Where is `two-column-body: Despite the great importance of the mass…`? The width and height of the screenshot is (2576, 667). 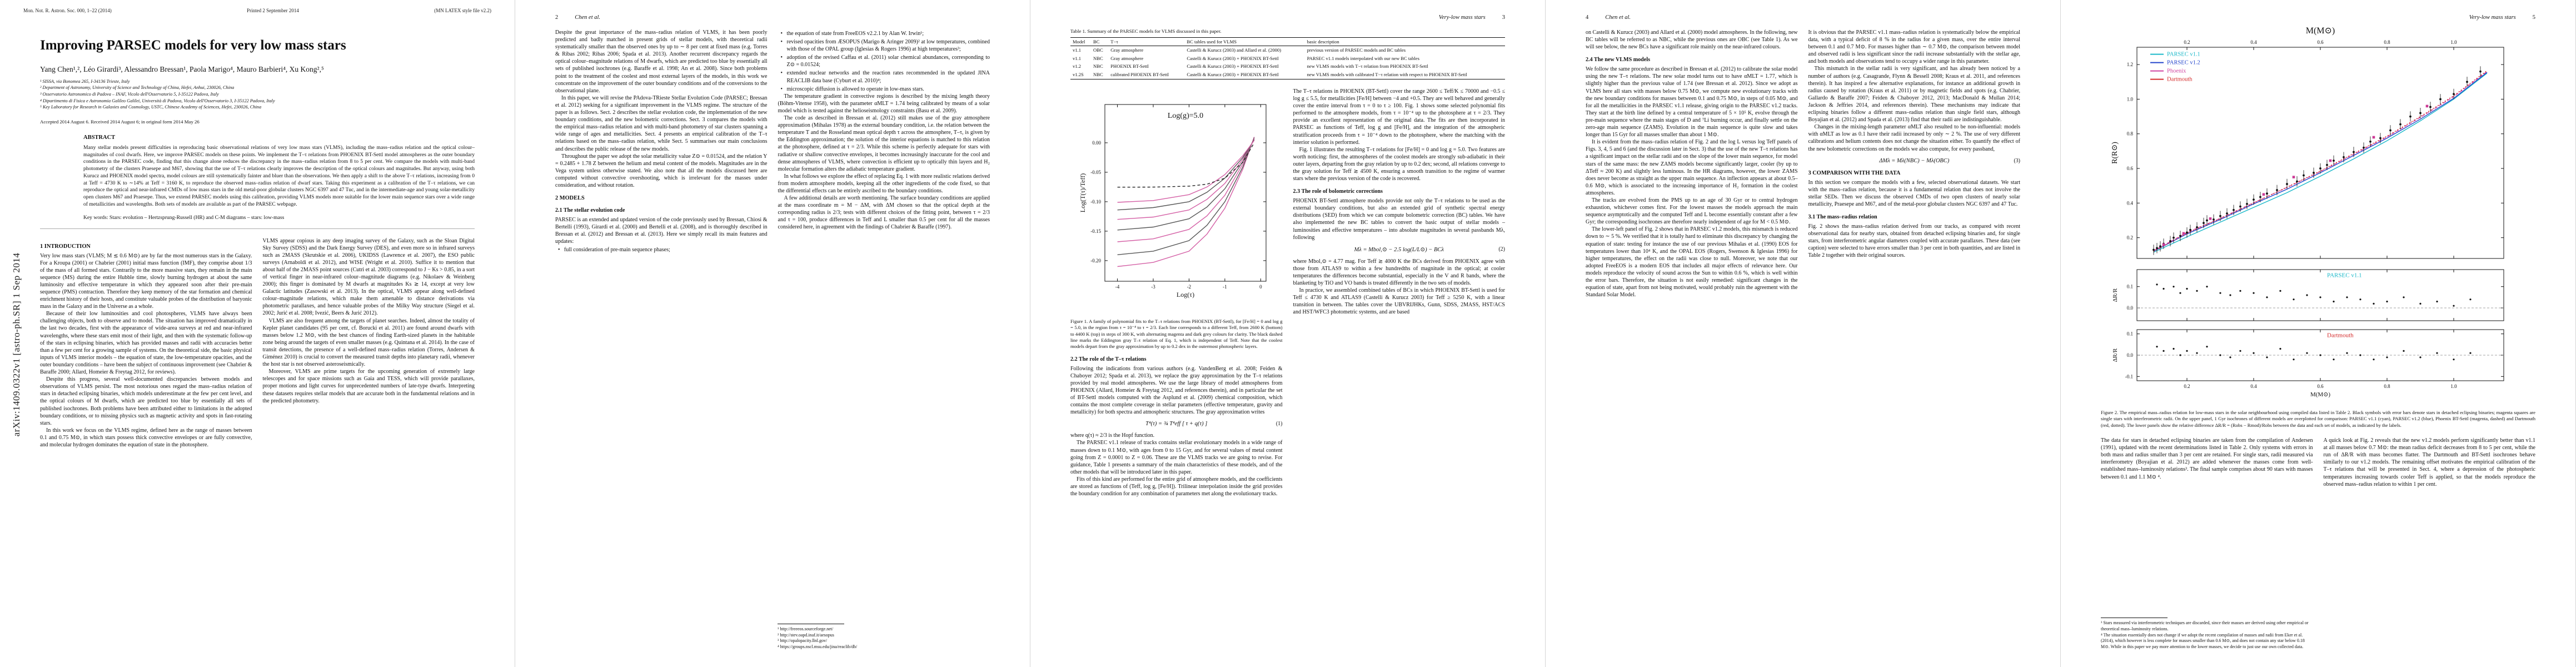 two-column-body: Despite the great importance of the mass… is located at coordinates (772, 141).